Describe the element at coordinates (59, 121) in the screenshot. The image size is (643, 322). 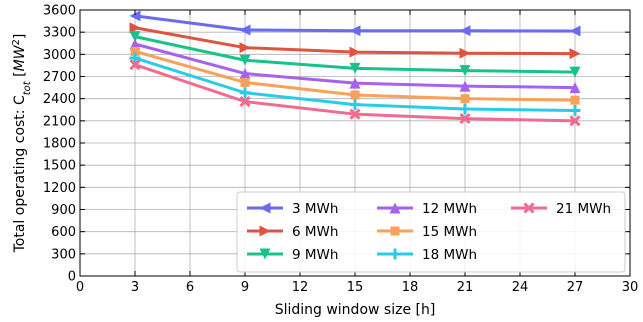
I see `y-tick-label: 2100` at that location.